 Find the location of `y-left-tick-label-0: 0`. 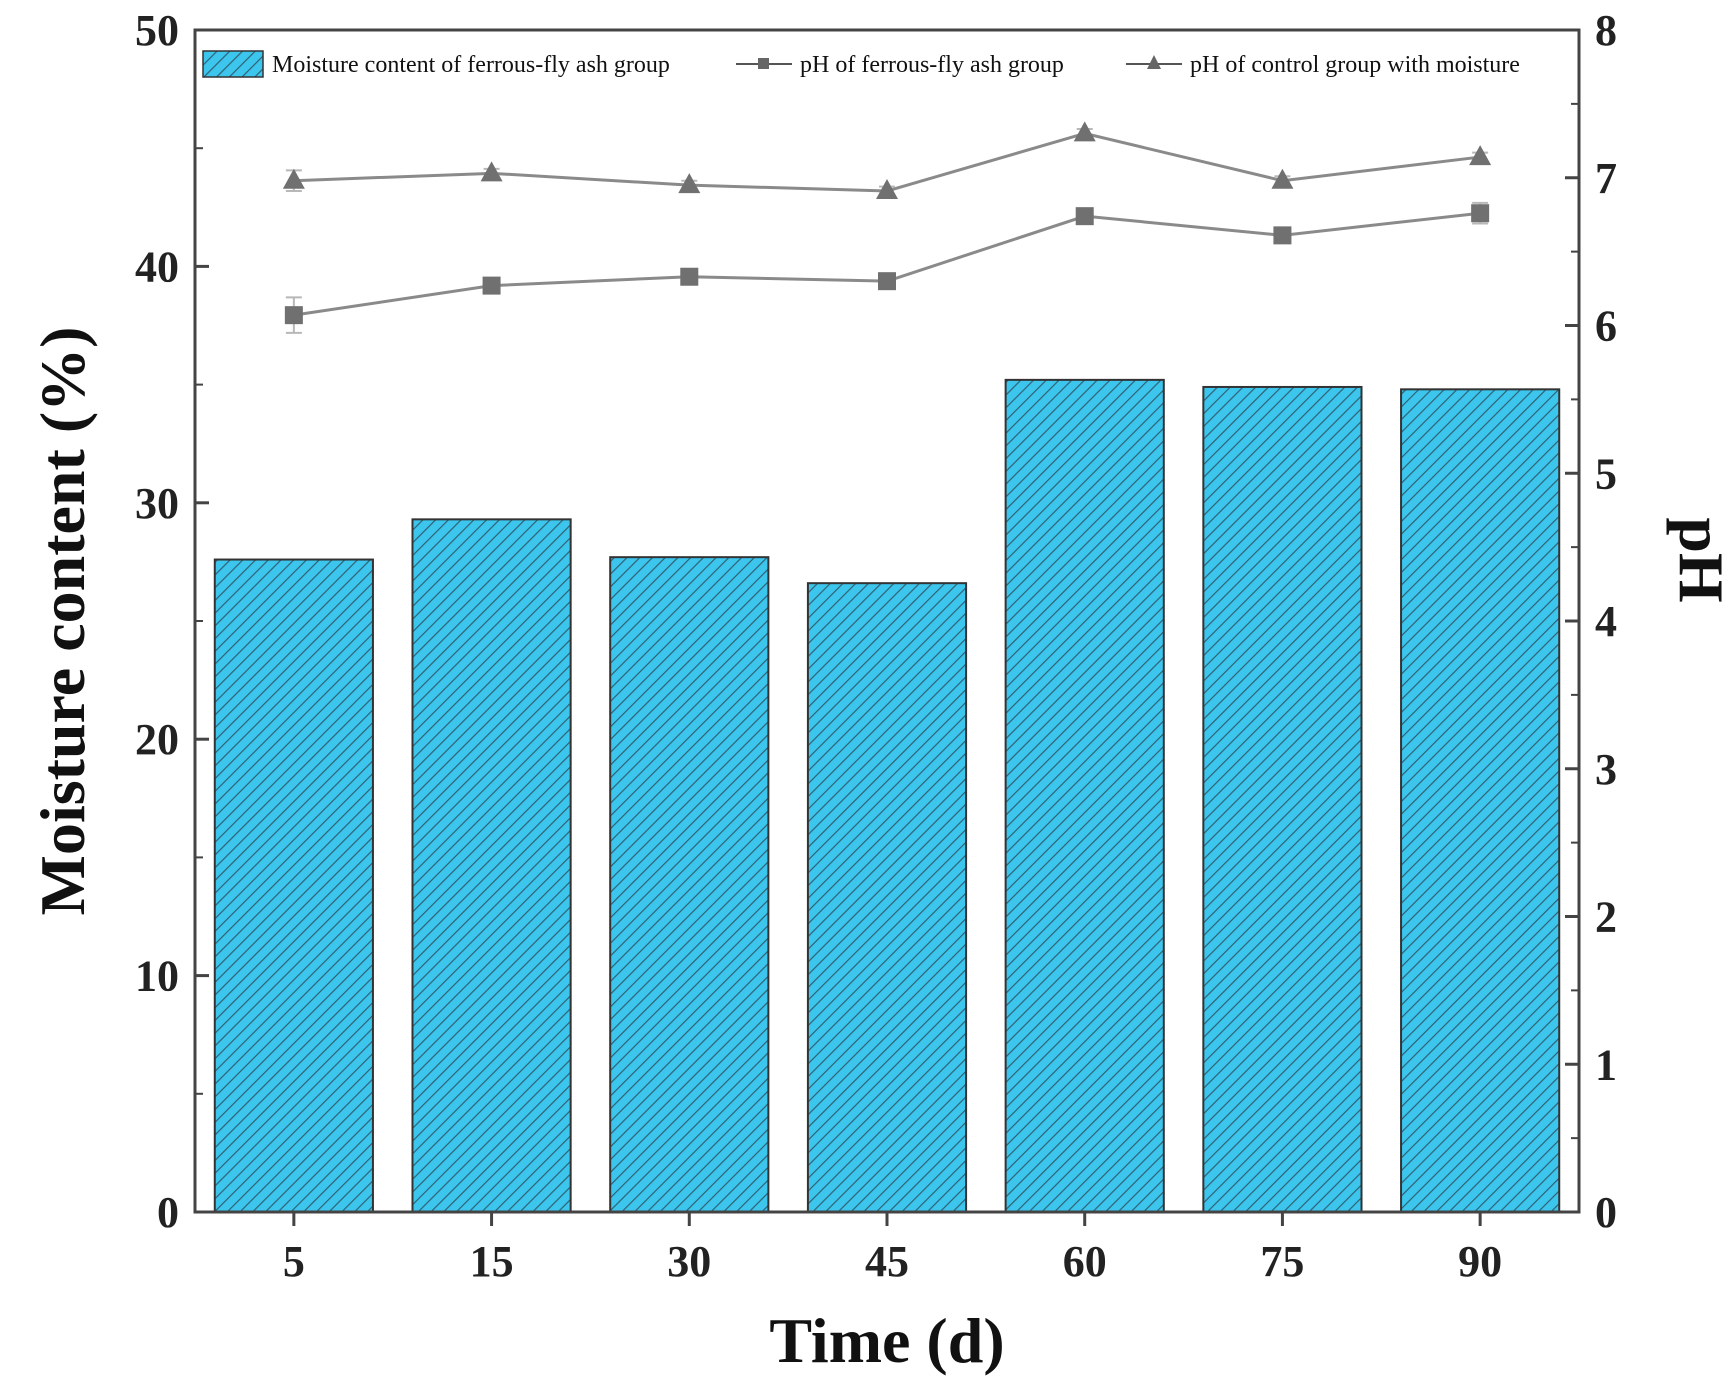

y-left-tick-label-0: 0 is located at coordinates (168, 1212).